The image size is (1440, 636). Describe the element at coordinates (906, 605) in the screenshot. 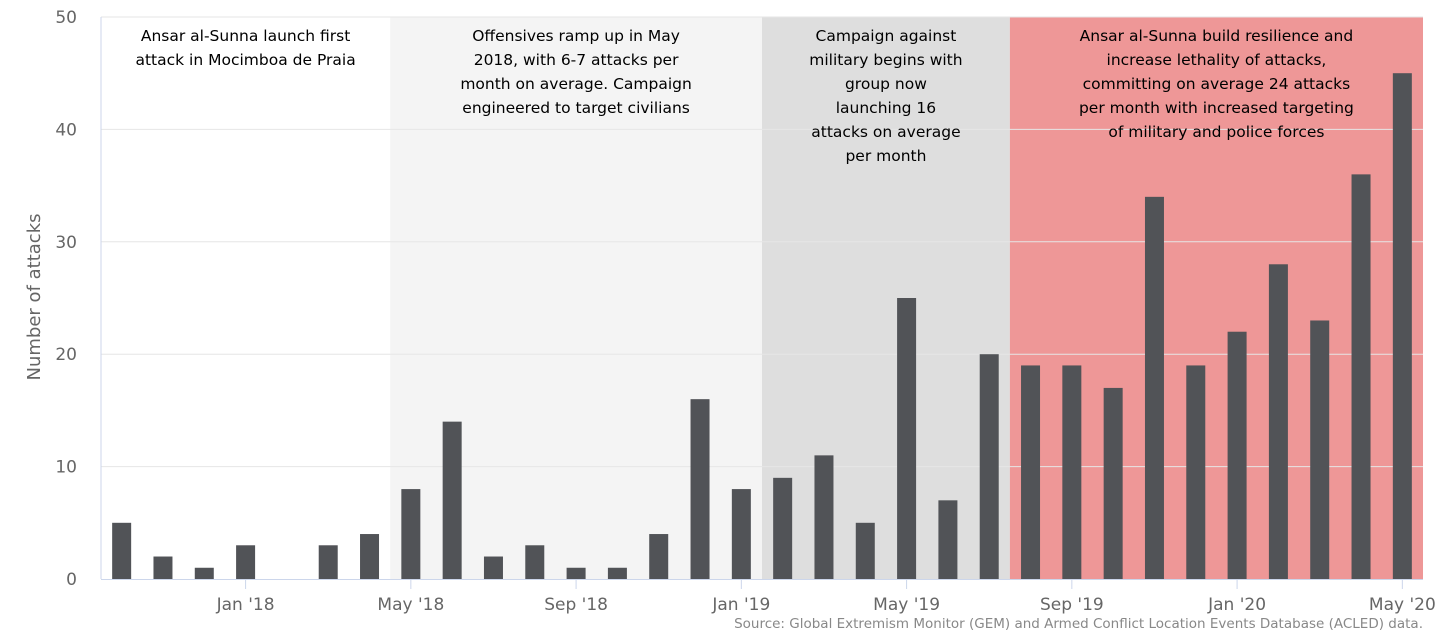

I see `x-tick-label: May '19` at that location.